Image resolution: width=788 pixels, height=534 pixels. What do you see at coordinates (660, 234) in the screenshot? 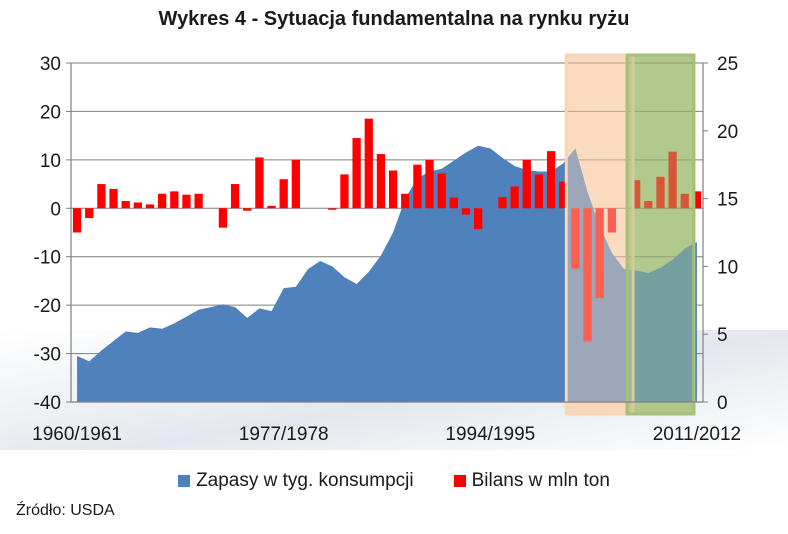
I see `highlight-overlay-green` at bounding box center [660, 234].